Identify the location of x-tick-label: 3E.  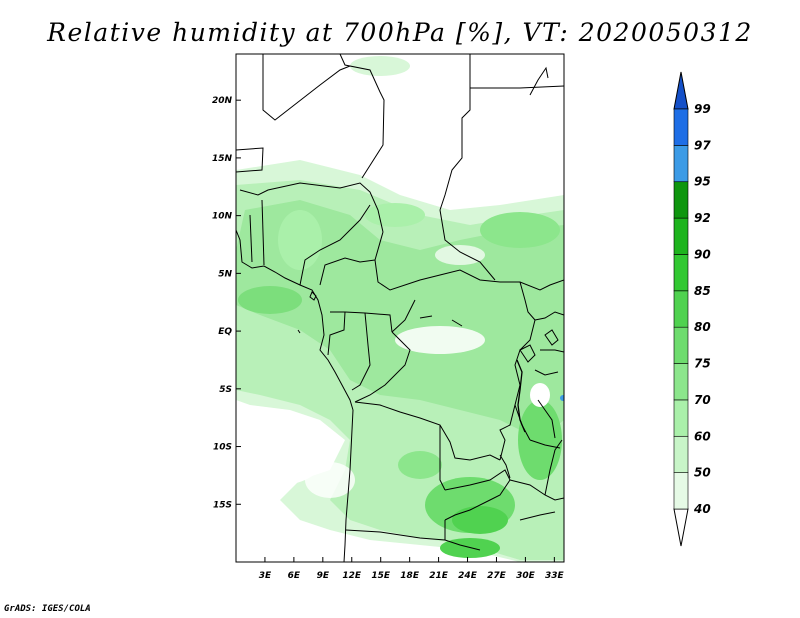
(265, 576).